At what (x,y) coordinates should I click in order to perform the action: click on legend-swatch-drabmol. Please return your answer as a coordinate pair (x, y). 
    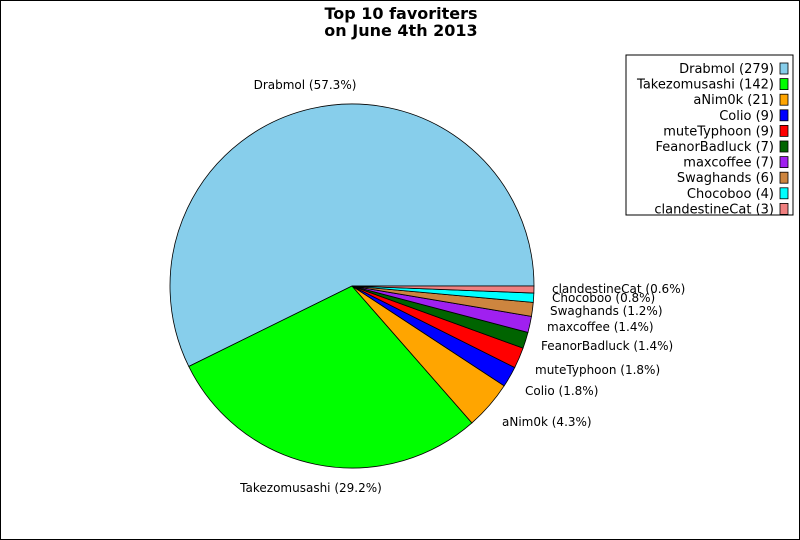
    Looking at the image, I should click on (784, 68).